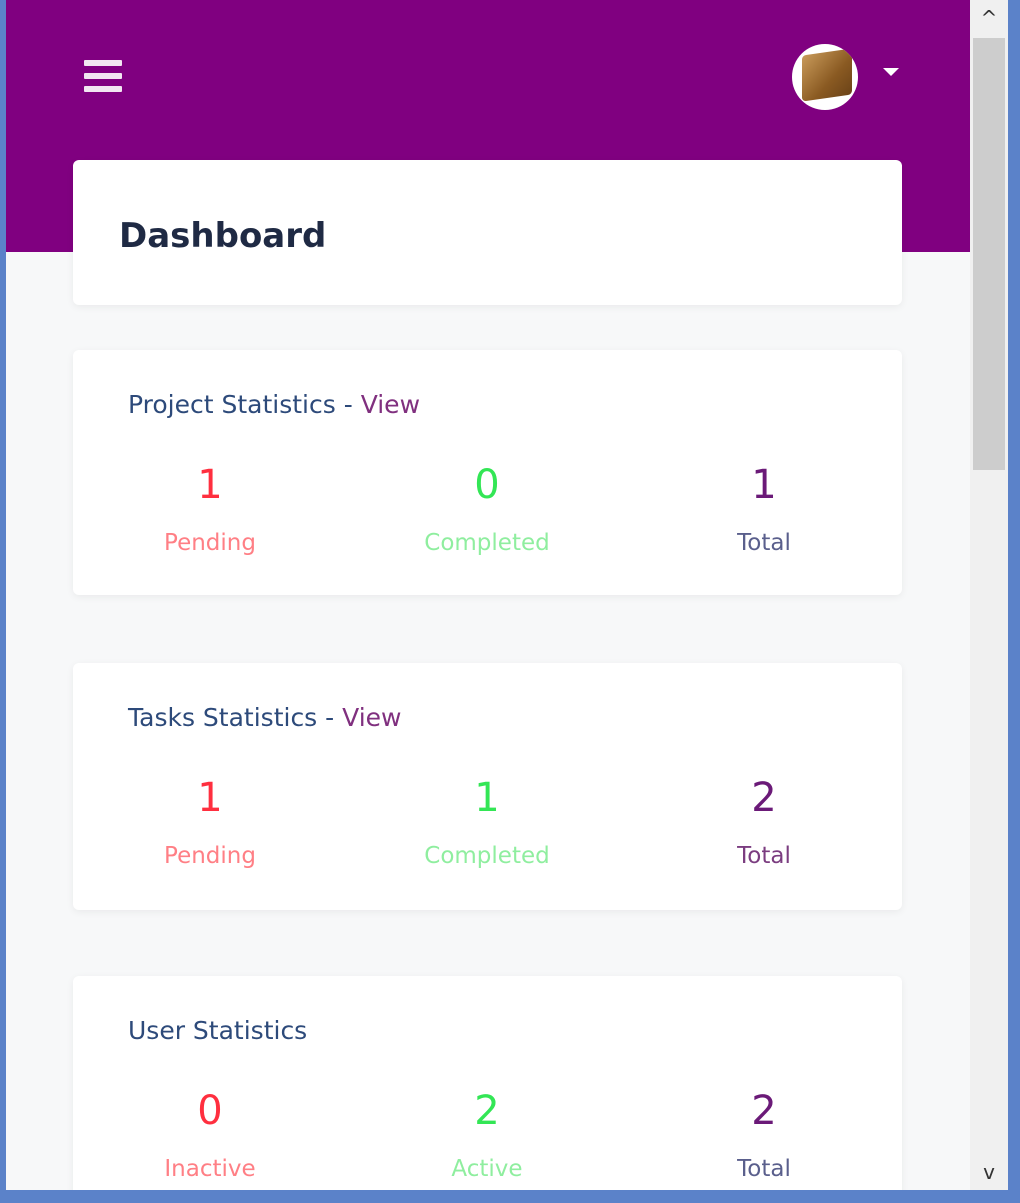 Image resolution: width=1020 pixels, height=1203 pixels. I want to click on stat-completed: 0 Completed, so click(487, 508).